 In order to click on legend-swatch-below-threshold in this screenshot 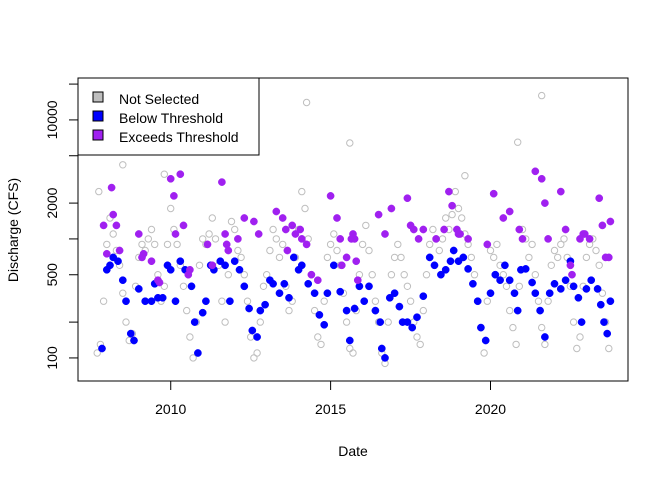, I will do `click(98, 116)`.